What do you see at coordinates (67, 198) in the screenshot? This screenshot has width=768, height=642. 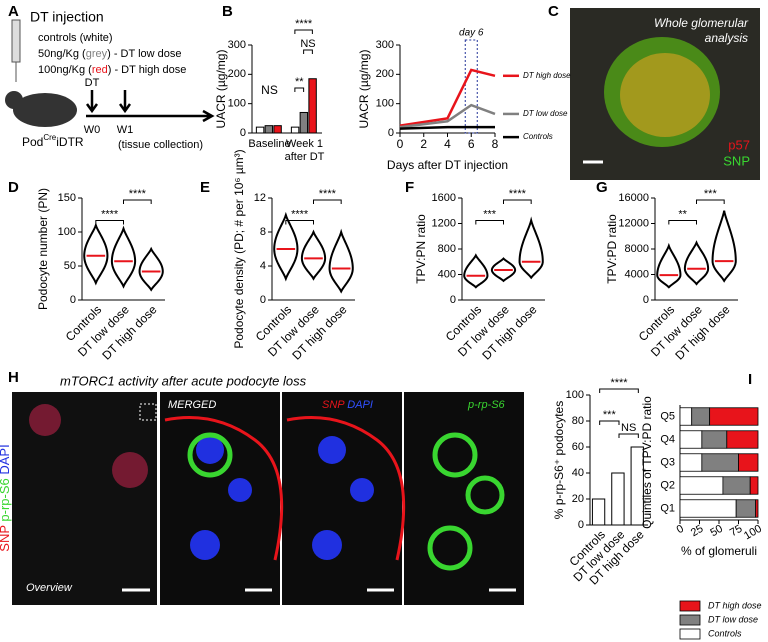 I see `y-tick-label: 150` at bounding box center [67, 198].